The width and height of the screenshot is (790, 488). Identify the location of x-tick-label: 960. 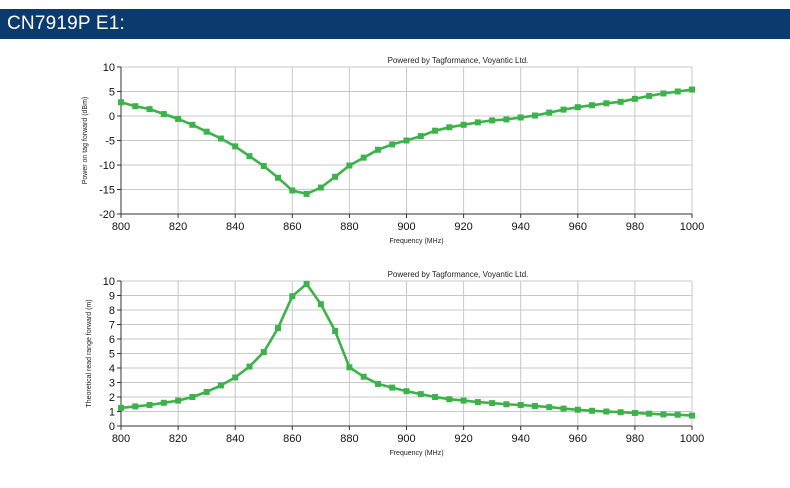
(578, 439).